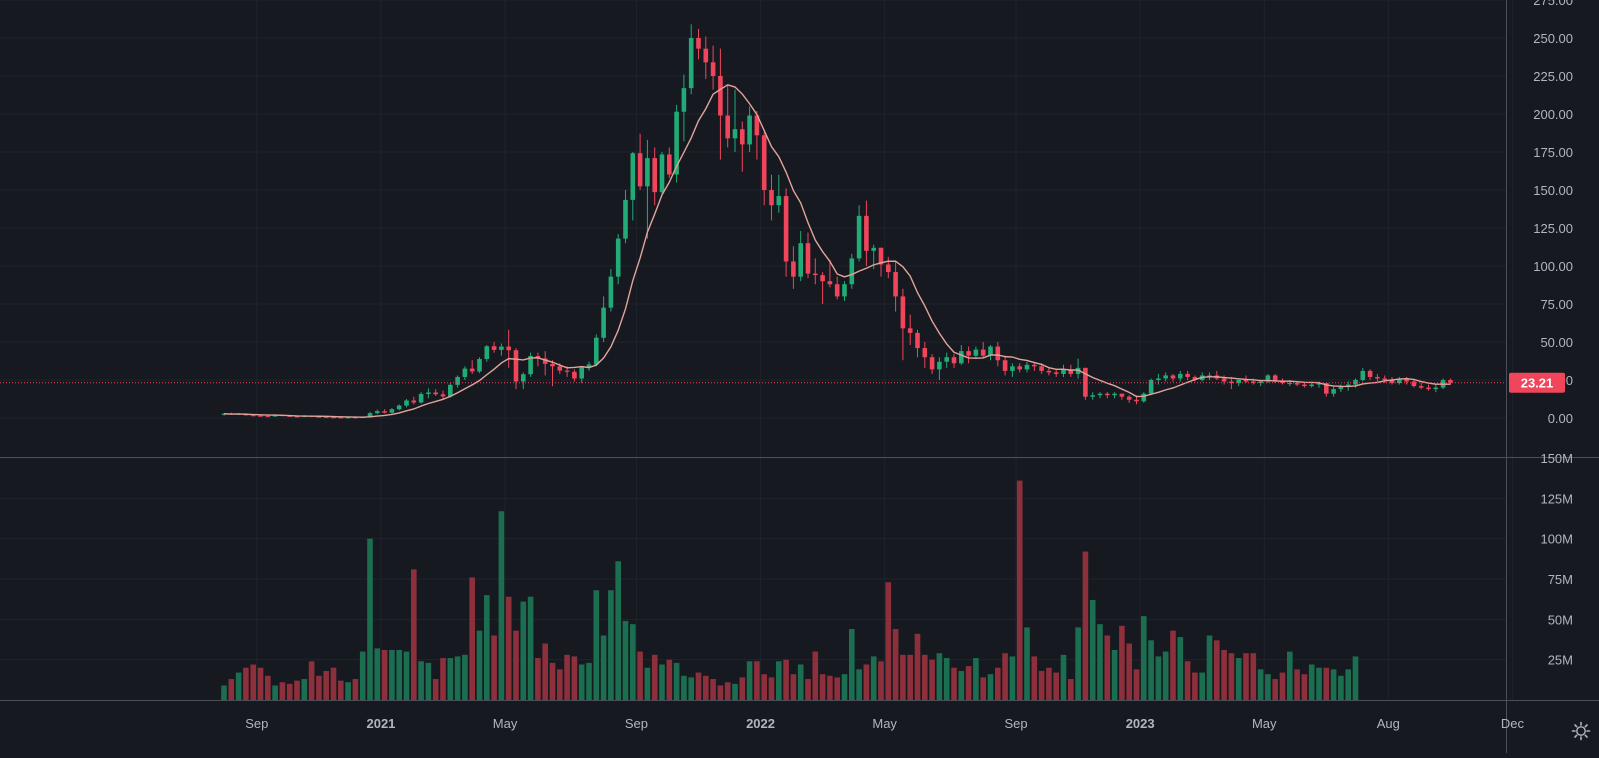 This screenshot has width=1599, height=758. Describe the element at coordinates (1581, 731) in the screenshot. I see `chart-settings-button` at that location.